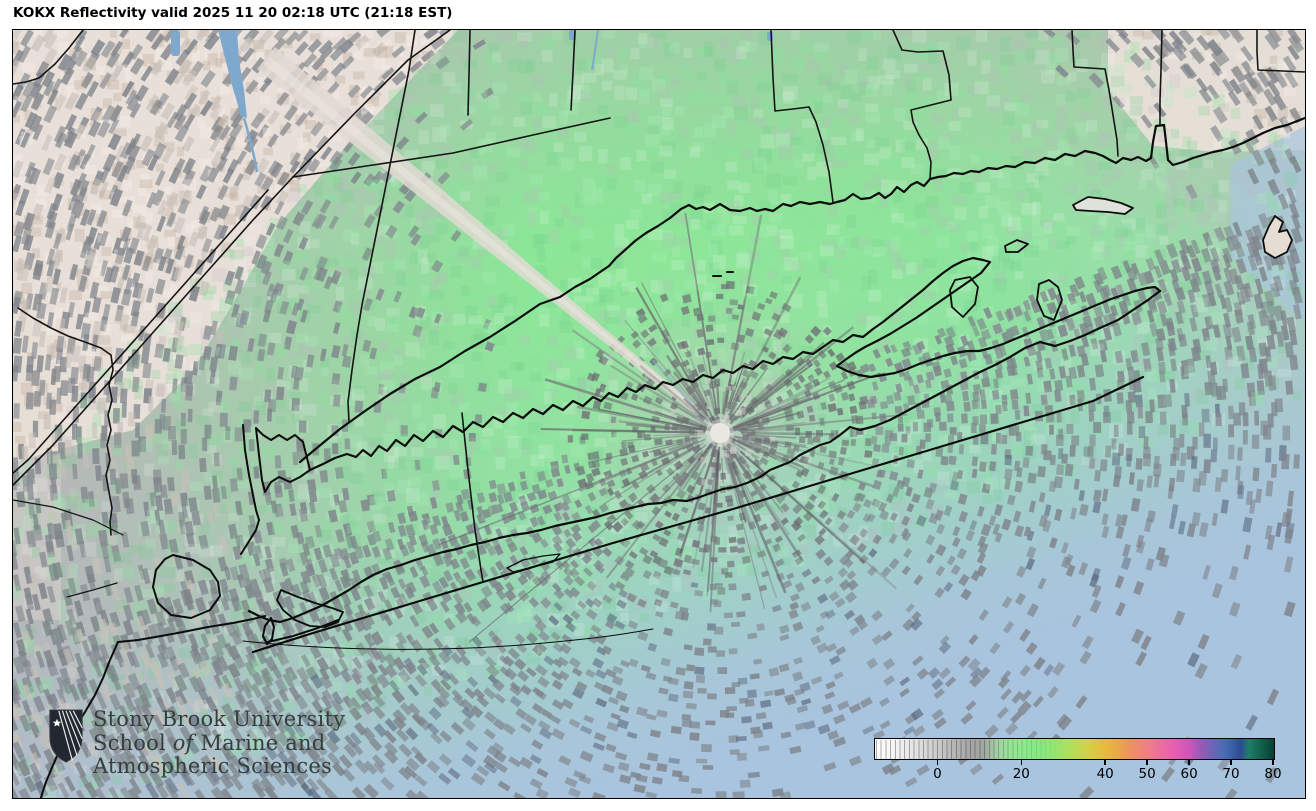 The image size is (1316, 811). Describe the element at coordinates (65, 421) in the screenshot. I see `border-palisades` at that location.